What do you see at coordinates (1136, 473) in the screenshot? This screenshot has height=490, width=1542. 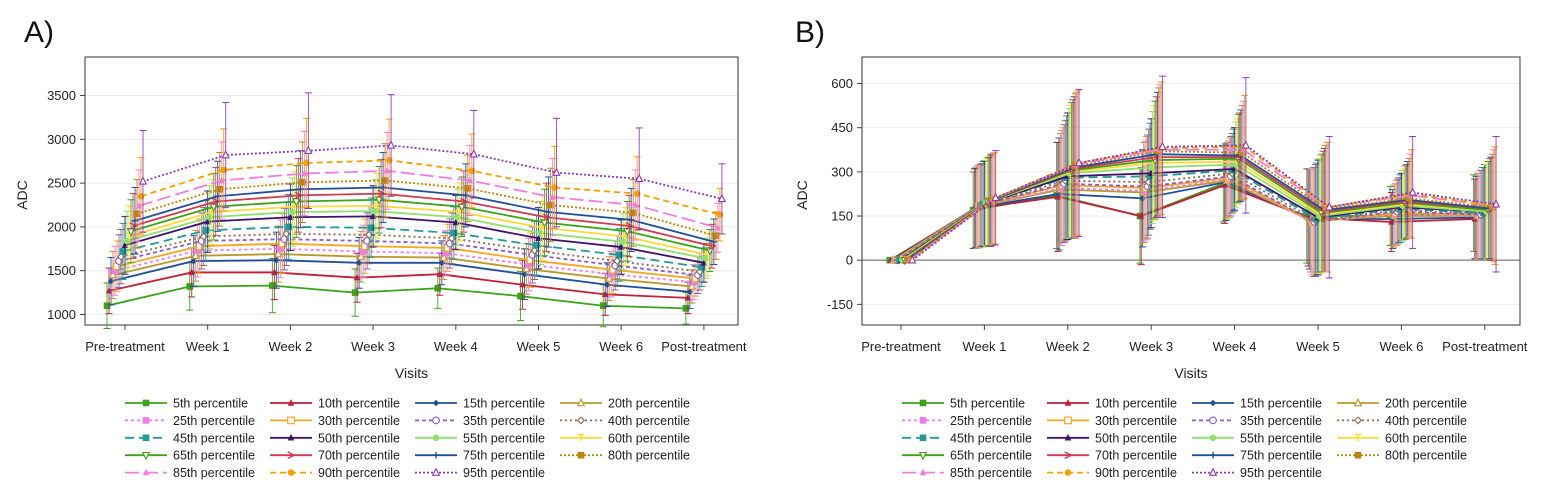 I see `legend-label: 90th percentile` at bounding box center [1136, 473].